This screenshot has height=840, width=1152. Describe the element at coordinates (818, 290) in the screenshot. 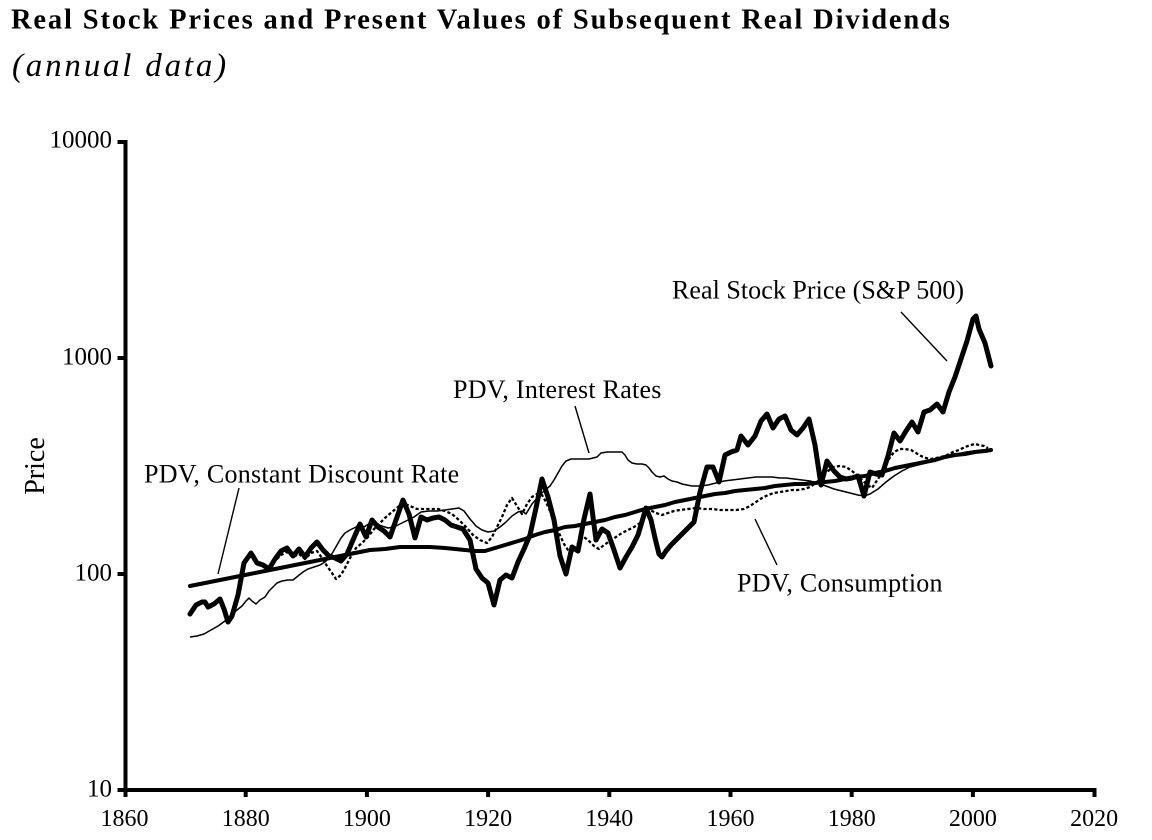

I see `svg-text: Real Stock Price (S&P 500)` at that location.